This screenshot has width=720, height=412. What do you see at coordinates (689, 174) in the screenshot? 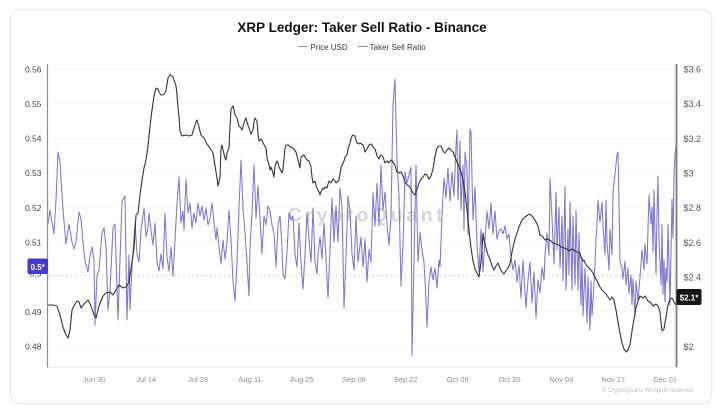
I see `svg-text: $3` at bounding box center [689, 174].